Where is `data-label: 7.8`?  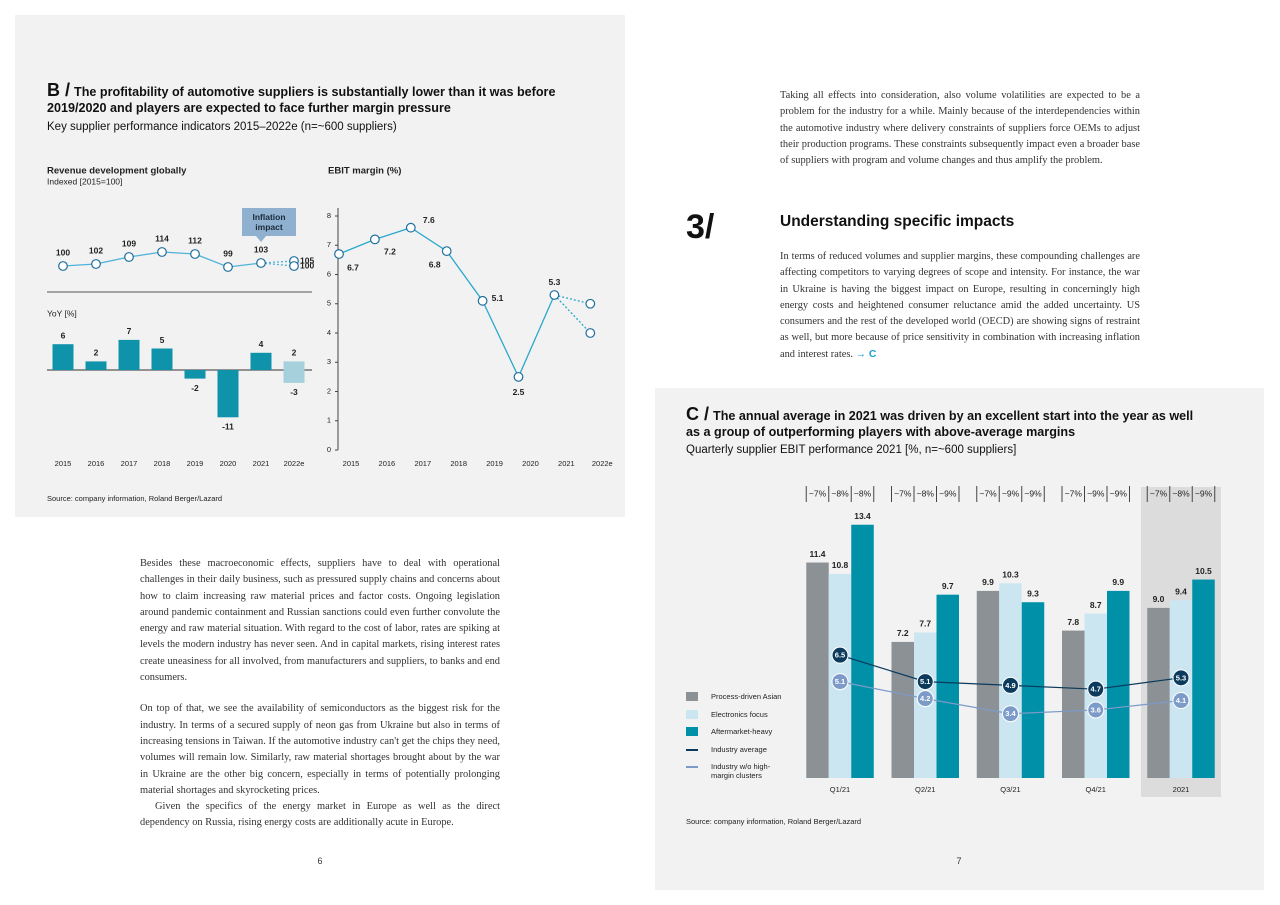 data-label: 7.8 is located at coordinates (1073, 622).